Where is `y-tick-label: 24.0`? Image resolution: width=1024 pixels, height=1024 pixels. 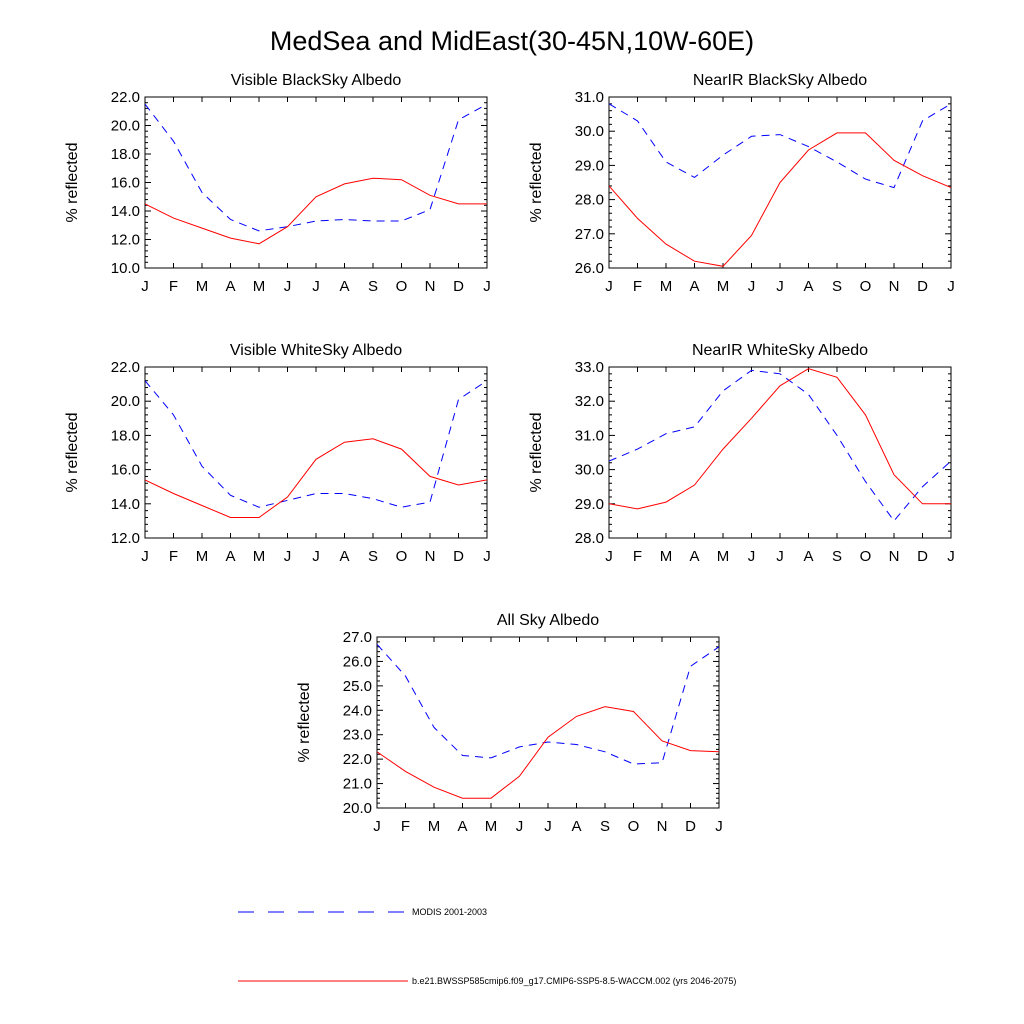
y-tick-label: 24.0 is located at coordinates (357, 710).